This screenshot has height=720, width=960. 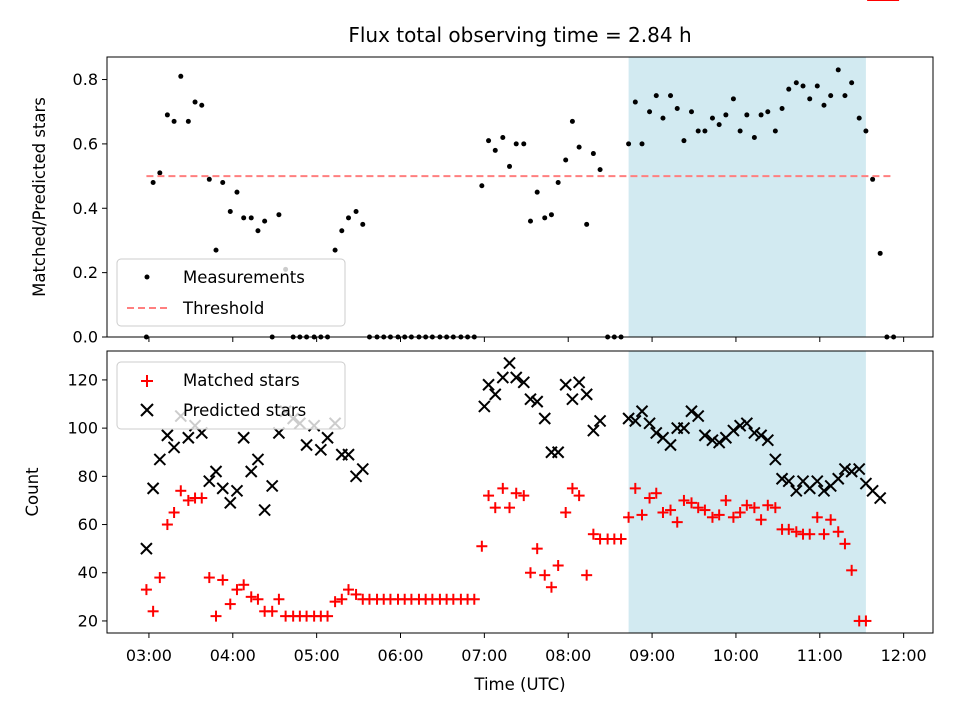 What do you see at coordinates (82, 428) in the screenshot?
I see `y-tick-label: 100` at bounding box center [82, 428].